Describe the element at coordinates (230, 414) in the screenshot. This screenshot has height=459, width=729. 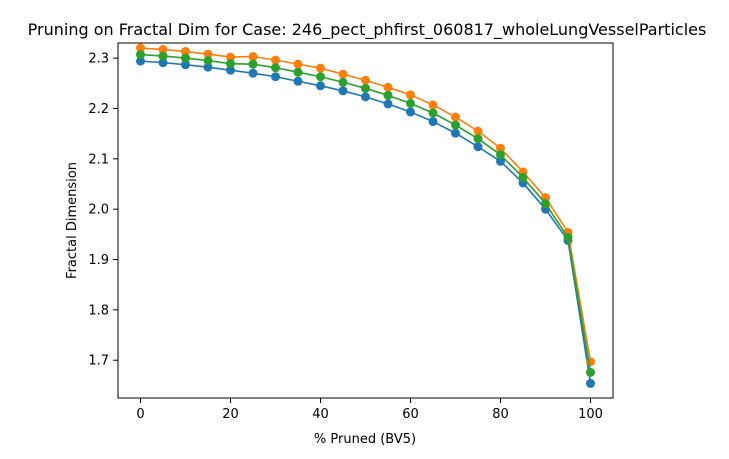
I see `x-tick-label: 20` at that location.